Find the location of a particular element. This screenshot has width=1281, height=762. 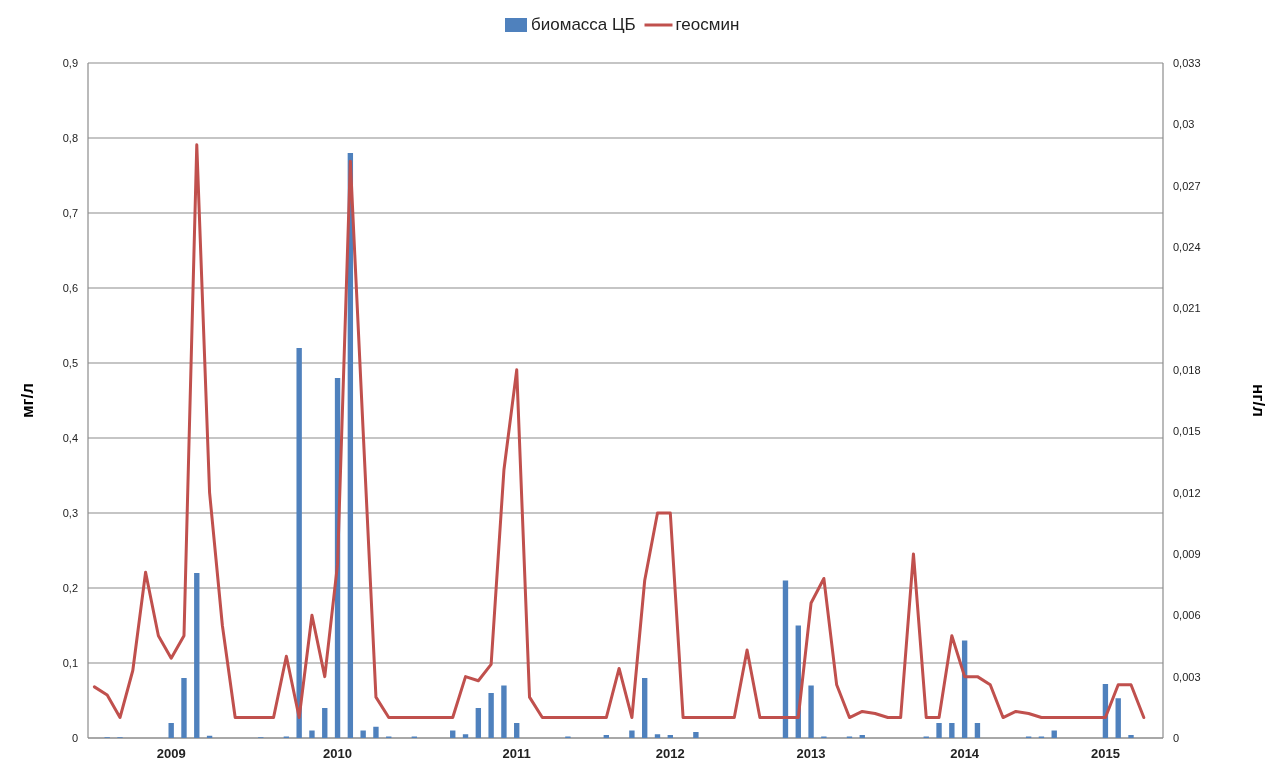

x-tick-label: 2009 is located at coordinates (171, 753).